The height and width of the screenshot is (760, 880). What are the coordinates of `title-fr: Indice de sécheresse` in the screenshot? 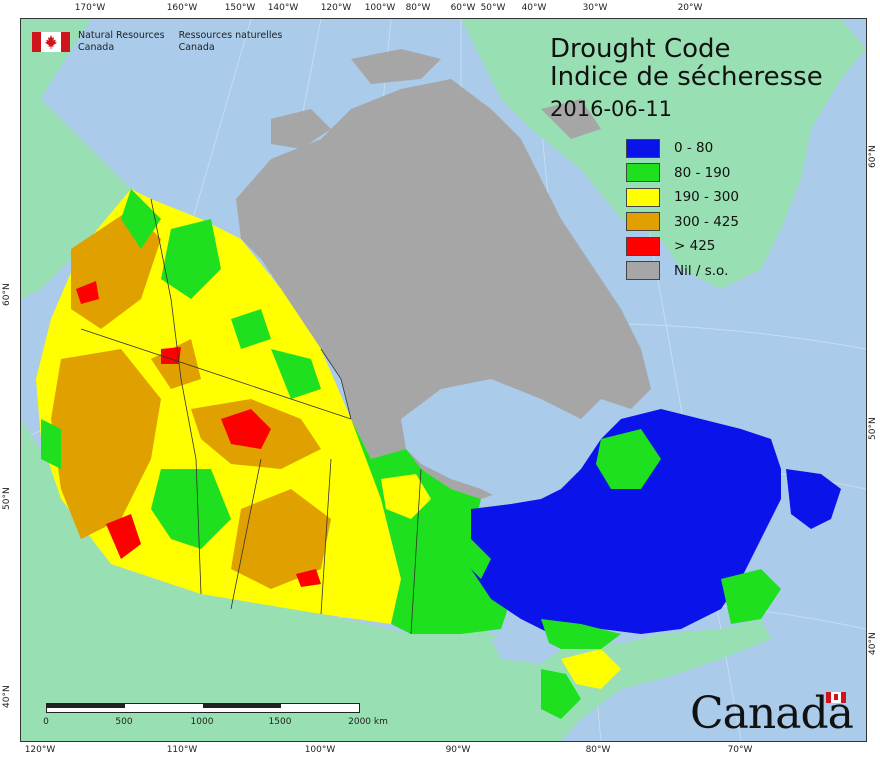 It's located at (686, 77).